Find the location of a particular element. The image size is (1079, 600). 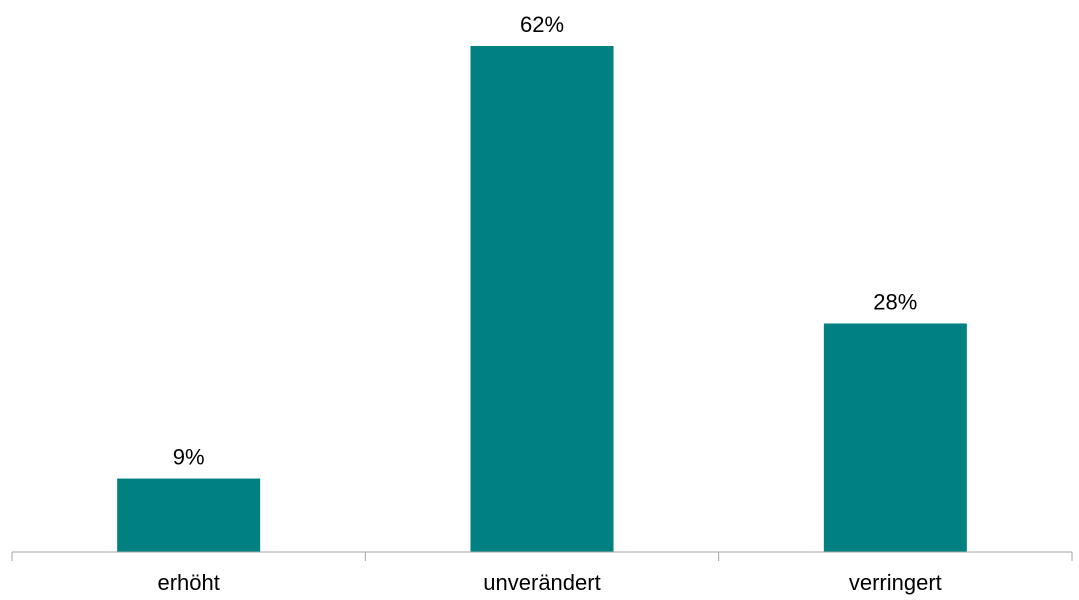

value-label-2: 62% is located at coordinates (542, 24).